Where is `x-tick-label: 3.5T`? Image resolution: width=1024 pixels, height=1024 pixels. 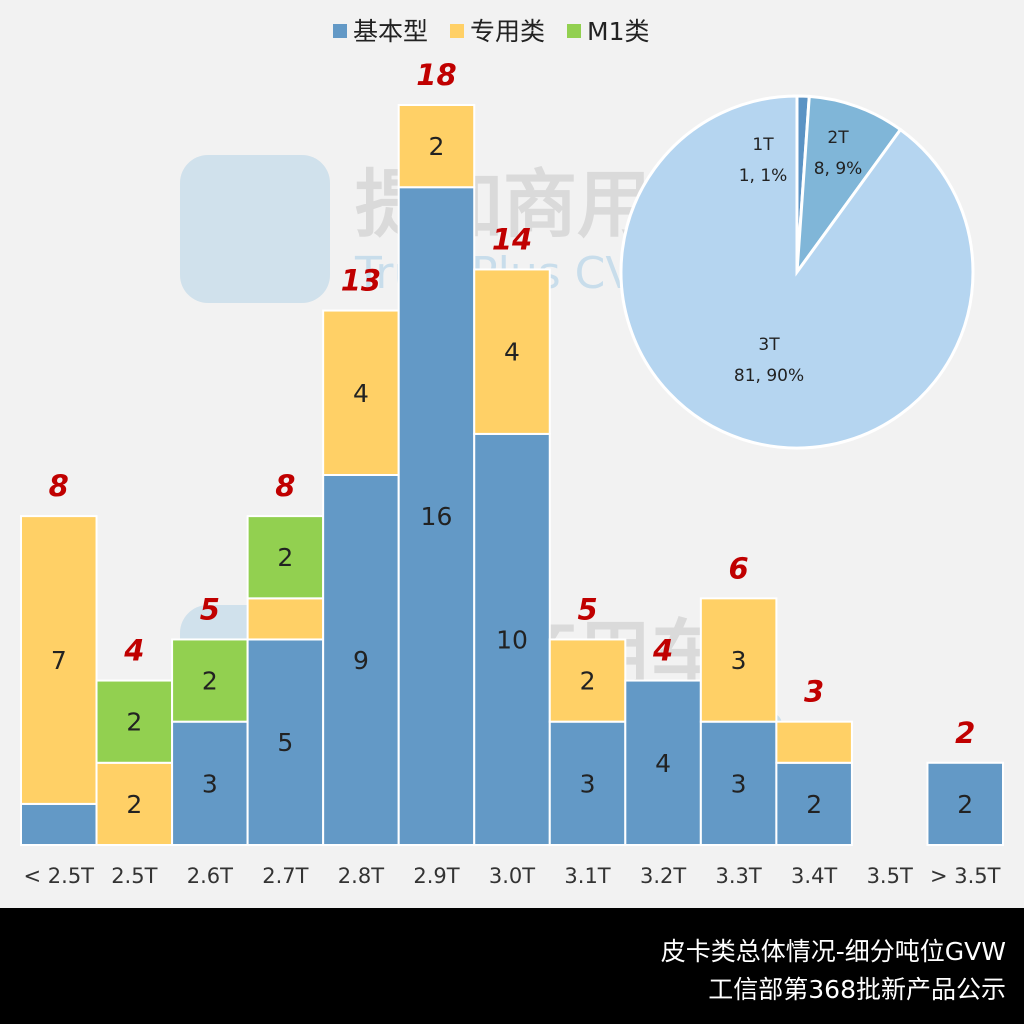
x-tick-label: 3.5T is located at coordinates (890, 876).